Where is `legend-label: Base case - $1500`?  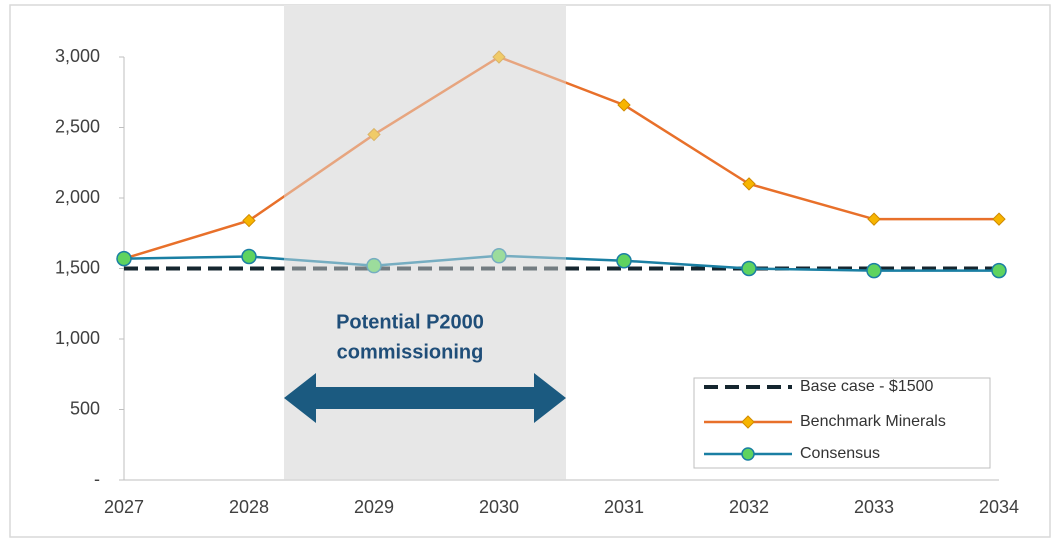 legend-label: Base case - $1500 is located at coordinates (867, 386).